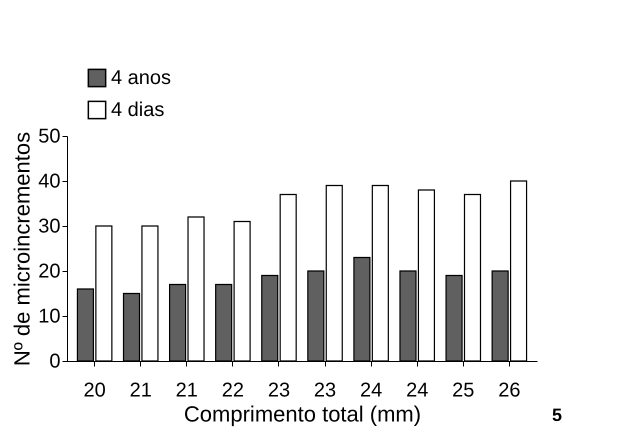 This screenshot has height=431, width=624. What do you see at coordinates (49, 227) in the screenshot?
I see `y-tick-label: 30` at bounding box center [49, 227].